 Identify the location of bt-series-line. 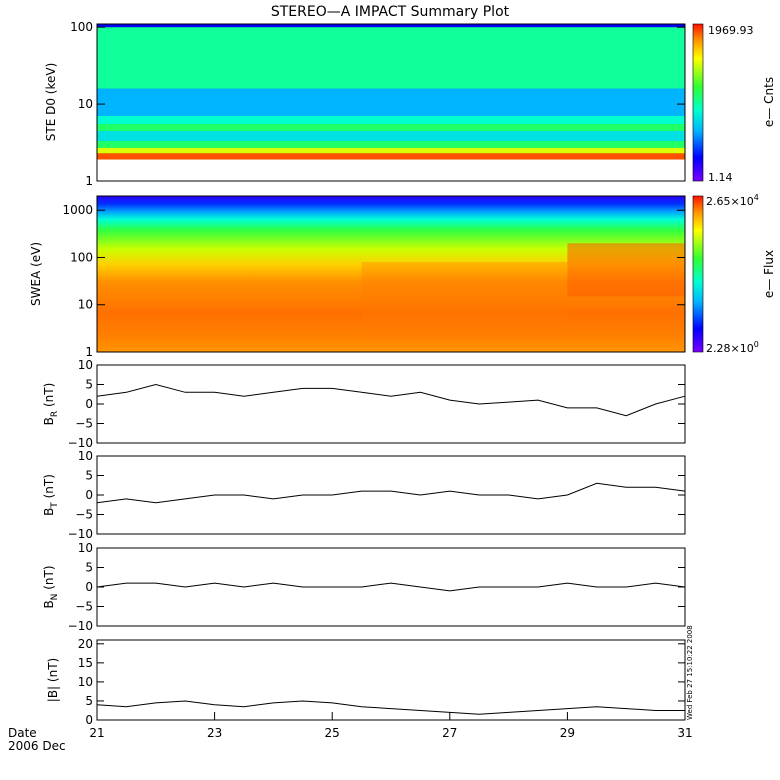
(391, 493).